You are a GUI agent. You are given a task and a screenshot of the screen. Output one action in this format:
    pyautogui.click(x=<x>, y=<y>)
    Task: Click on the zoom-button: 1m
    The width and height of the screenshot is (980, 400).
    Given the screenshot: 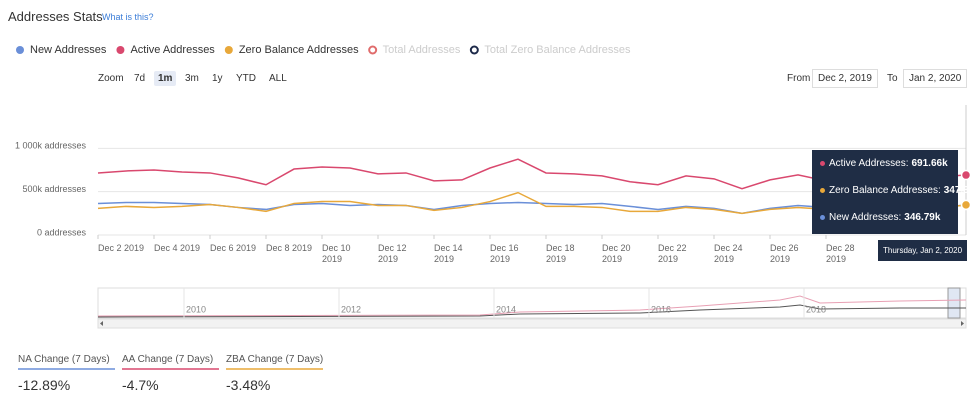 What is the action you would take?
    pyautogui.click(x=165, y=78)
    